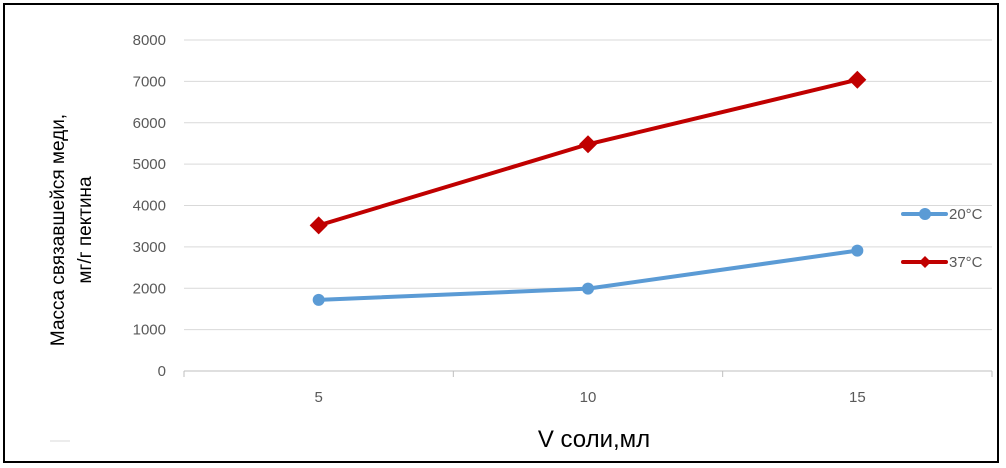 The height and width of the screenshot is (468, 1006). What do you see at coordinates (149, 81) in the screenshot?
I see `y-tick-label: 7000` at bounding box center [149, 81].